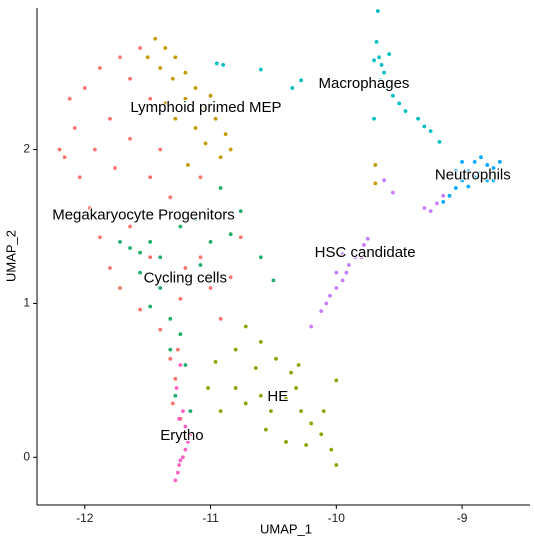  I want to click on y-tick-label: 0, so click(26, 456).